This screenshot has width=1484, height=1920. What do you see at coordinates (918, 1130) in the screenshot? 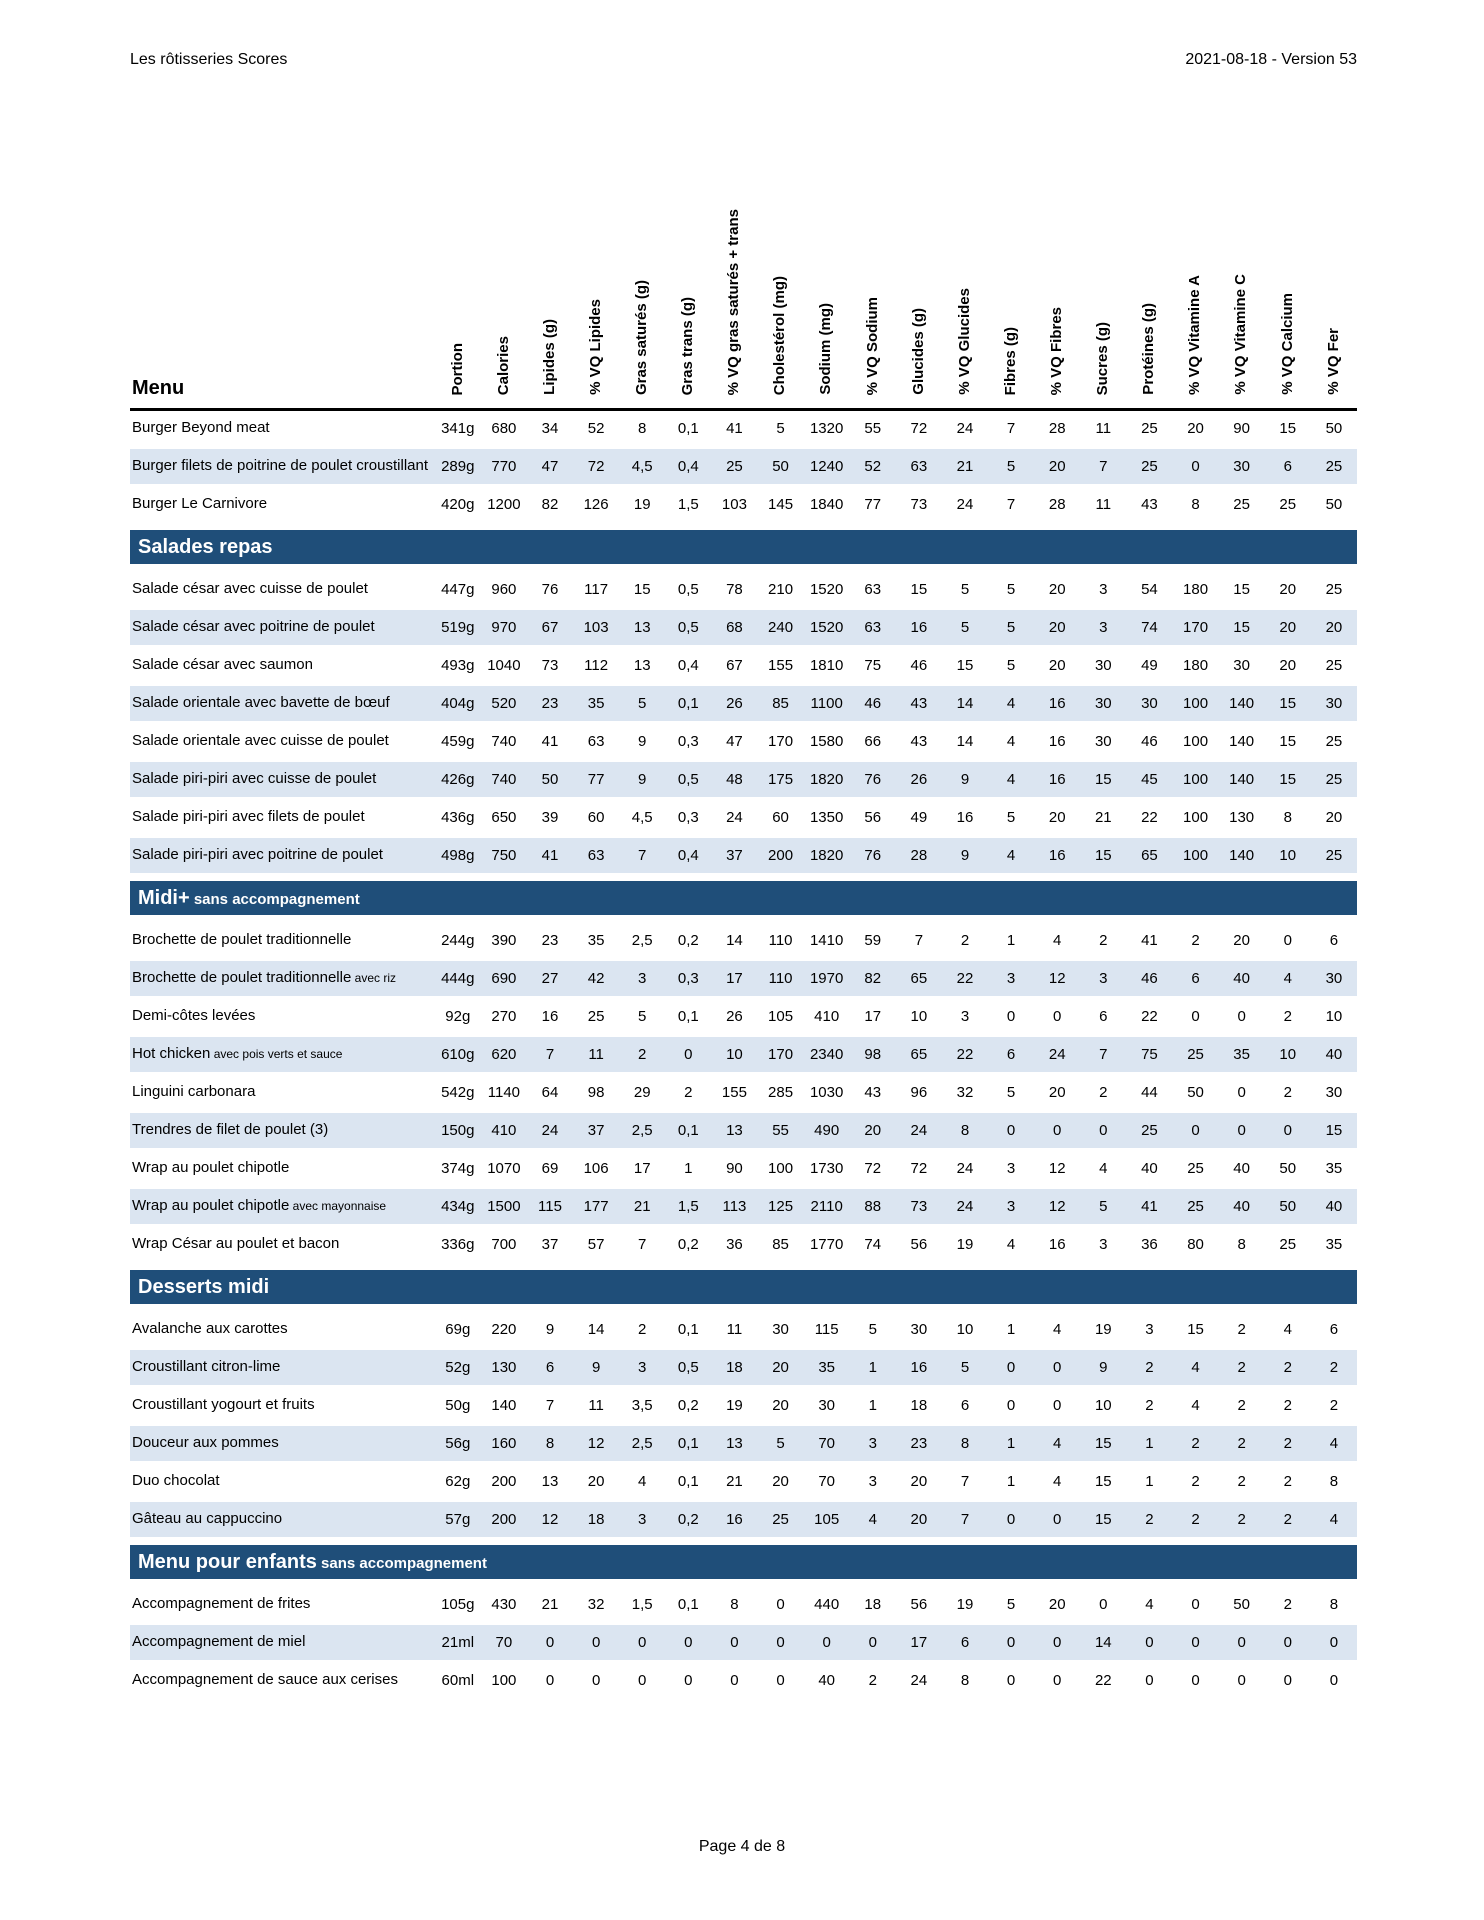
I see `nutrient-value: 24` at bounding box center [918, 1130].